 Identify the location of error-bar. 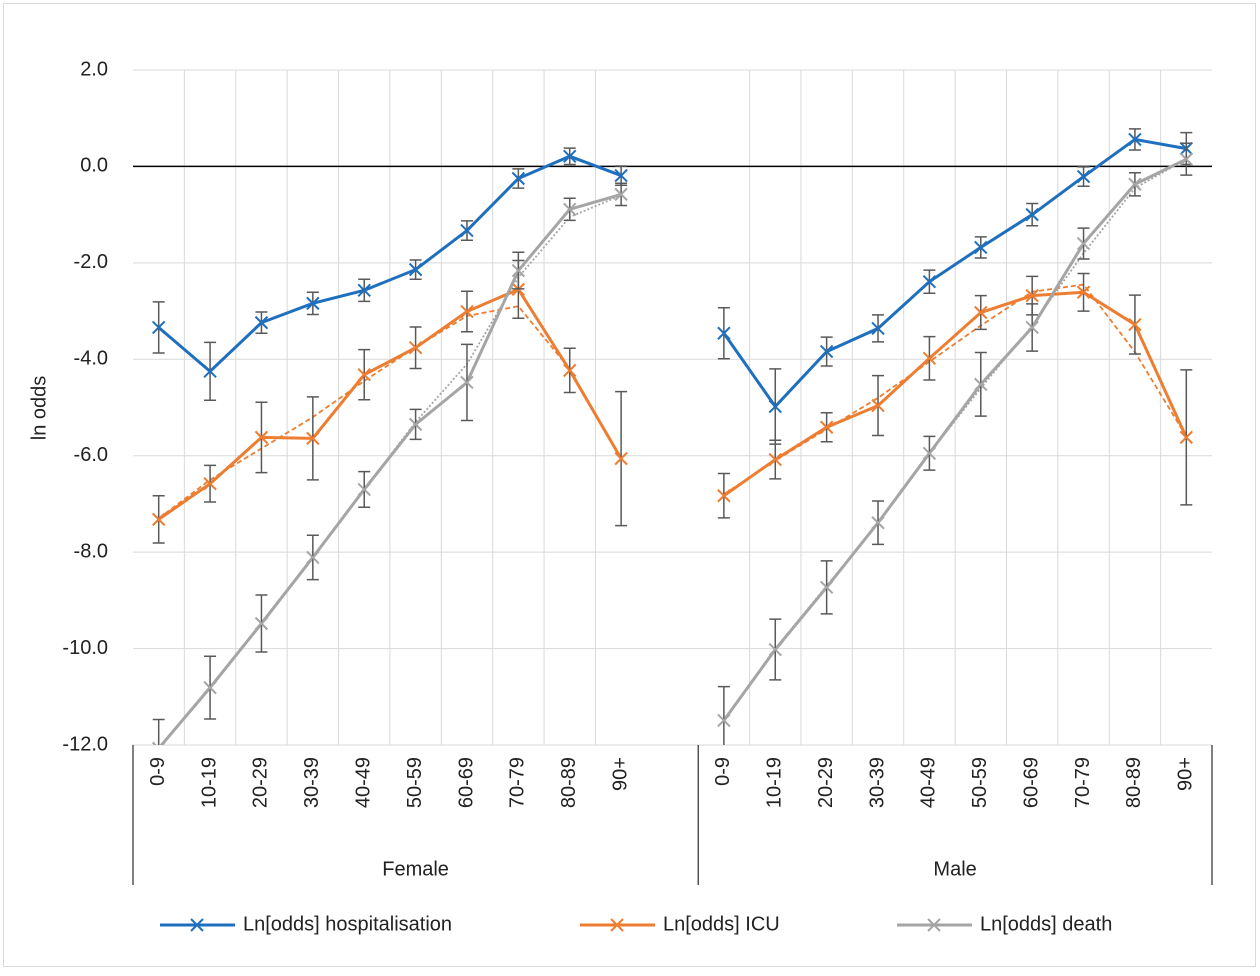
(158, 731).